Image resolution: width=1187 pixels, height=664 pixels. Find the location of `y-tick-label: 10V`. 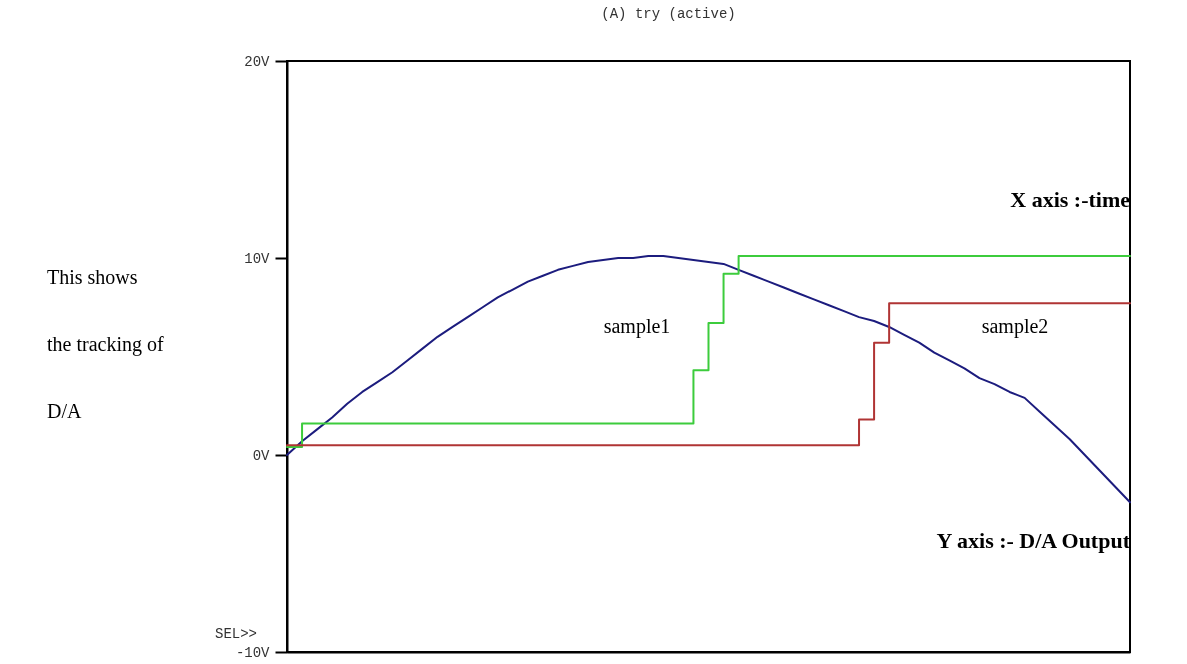

y-tick-label: 10V is located at coordinates (257, 258).